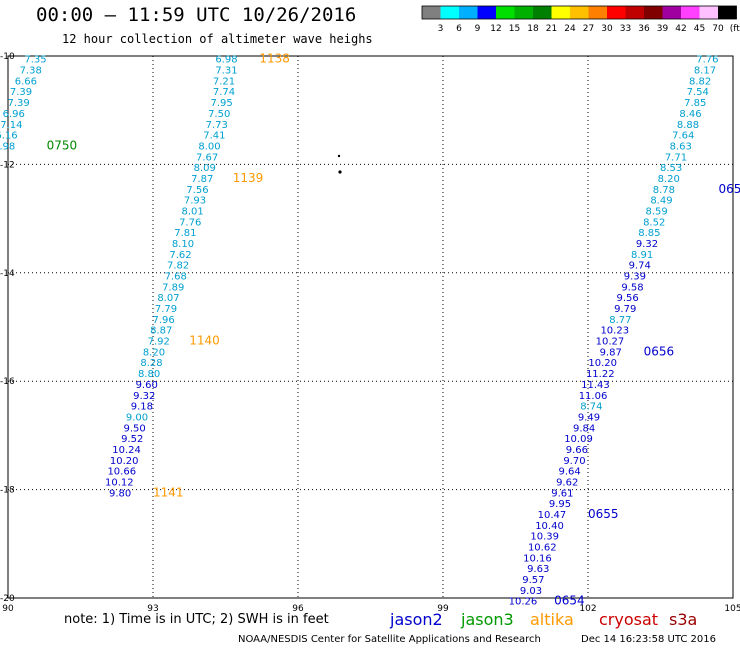 The height and width of the screenshot is (650, 740). Describe the element at coordinates (681, 146) in the screenshot. I see `wave-height-label: 8.63` at that location.